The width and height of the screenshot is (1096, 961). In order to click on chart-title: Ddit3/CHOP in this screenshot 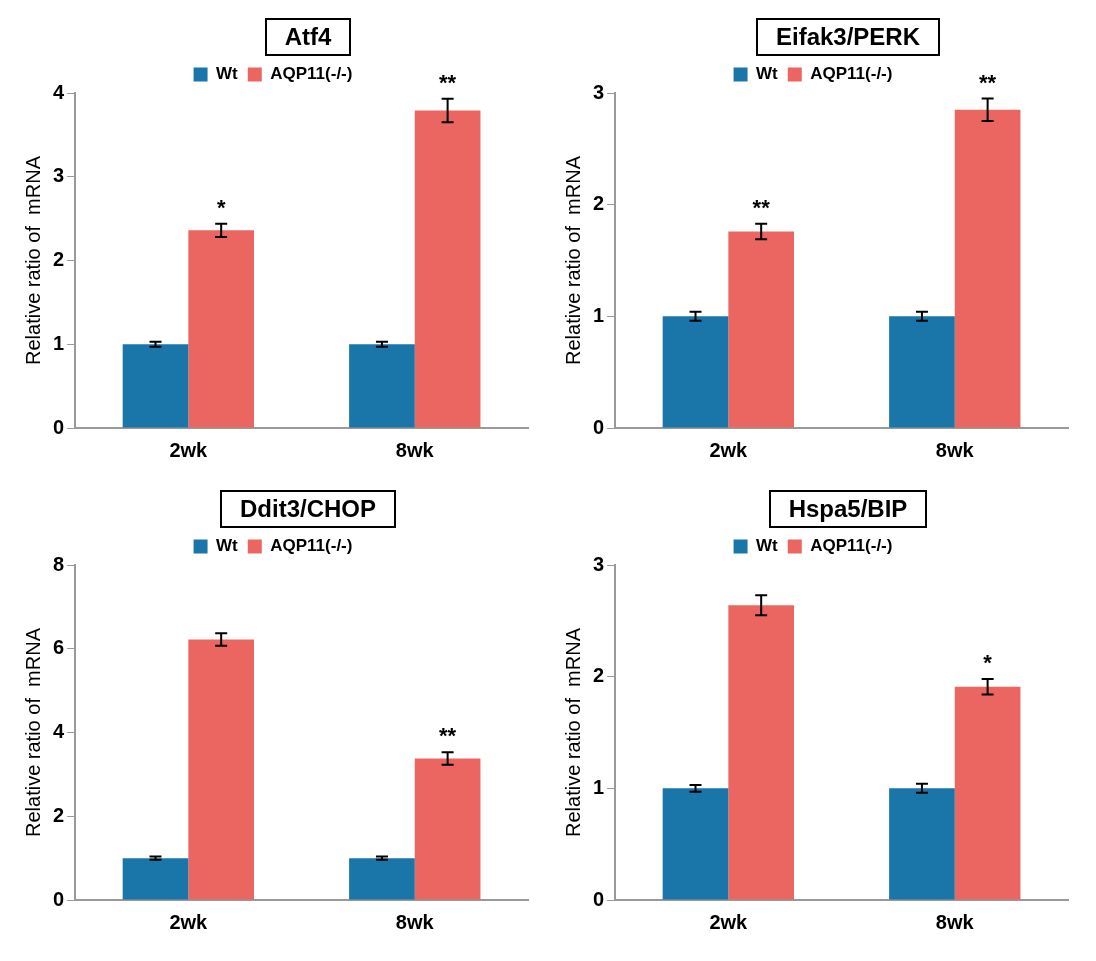, I will do `click(307, 509)`.